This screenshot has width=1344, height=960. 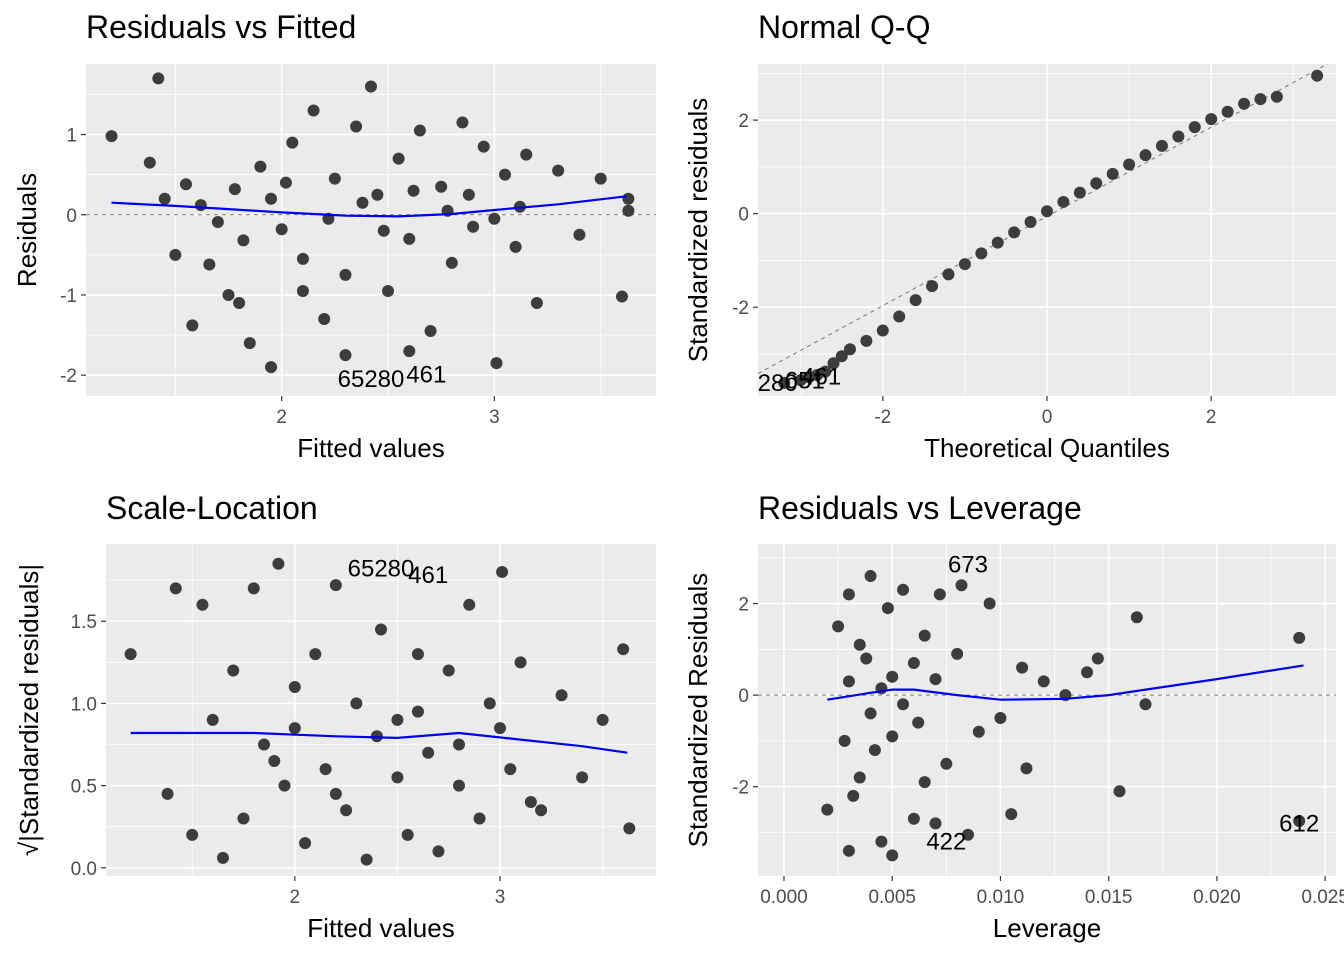 I want to click on point-label: 612, so click(x=1299, y=823).